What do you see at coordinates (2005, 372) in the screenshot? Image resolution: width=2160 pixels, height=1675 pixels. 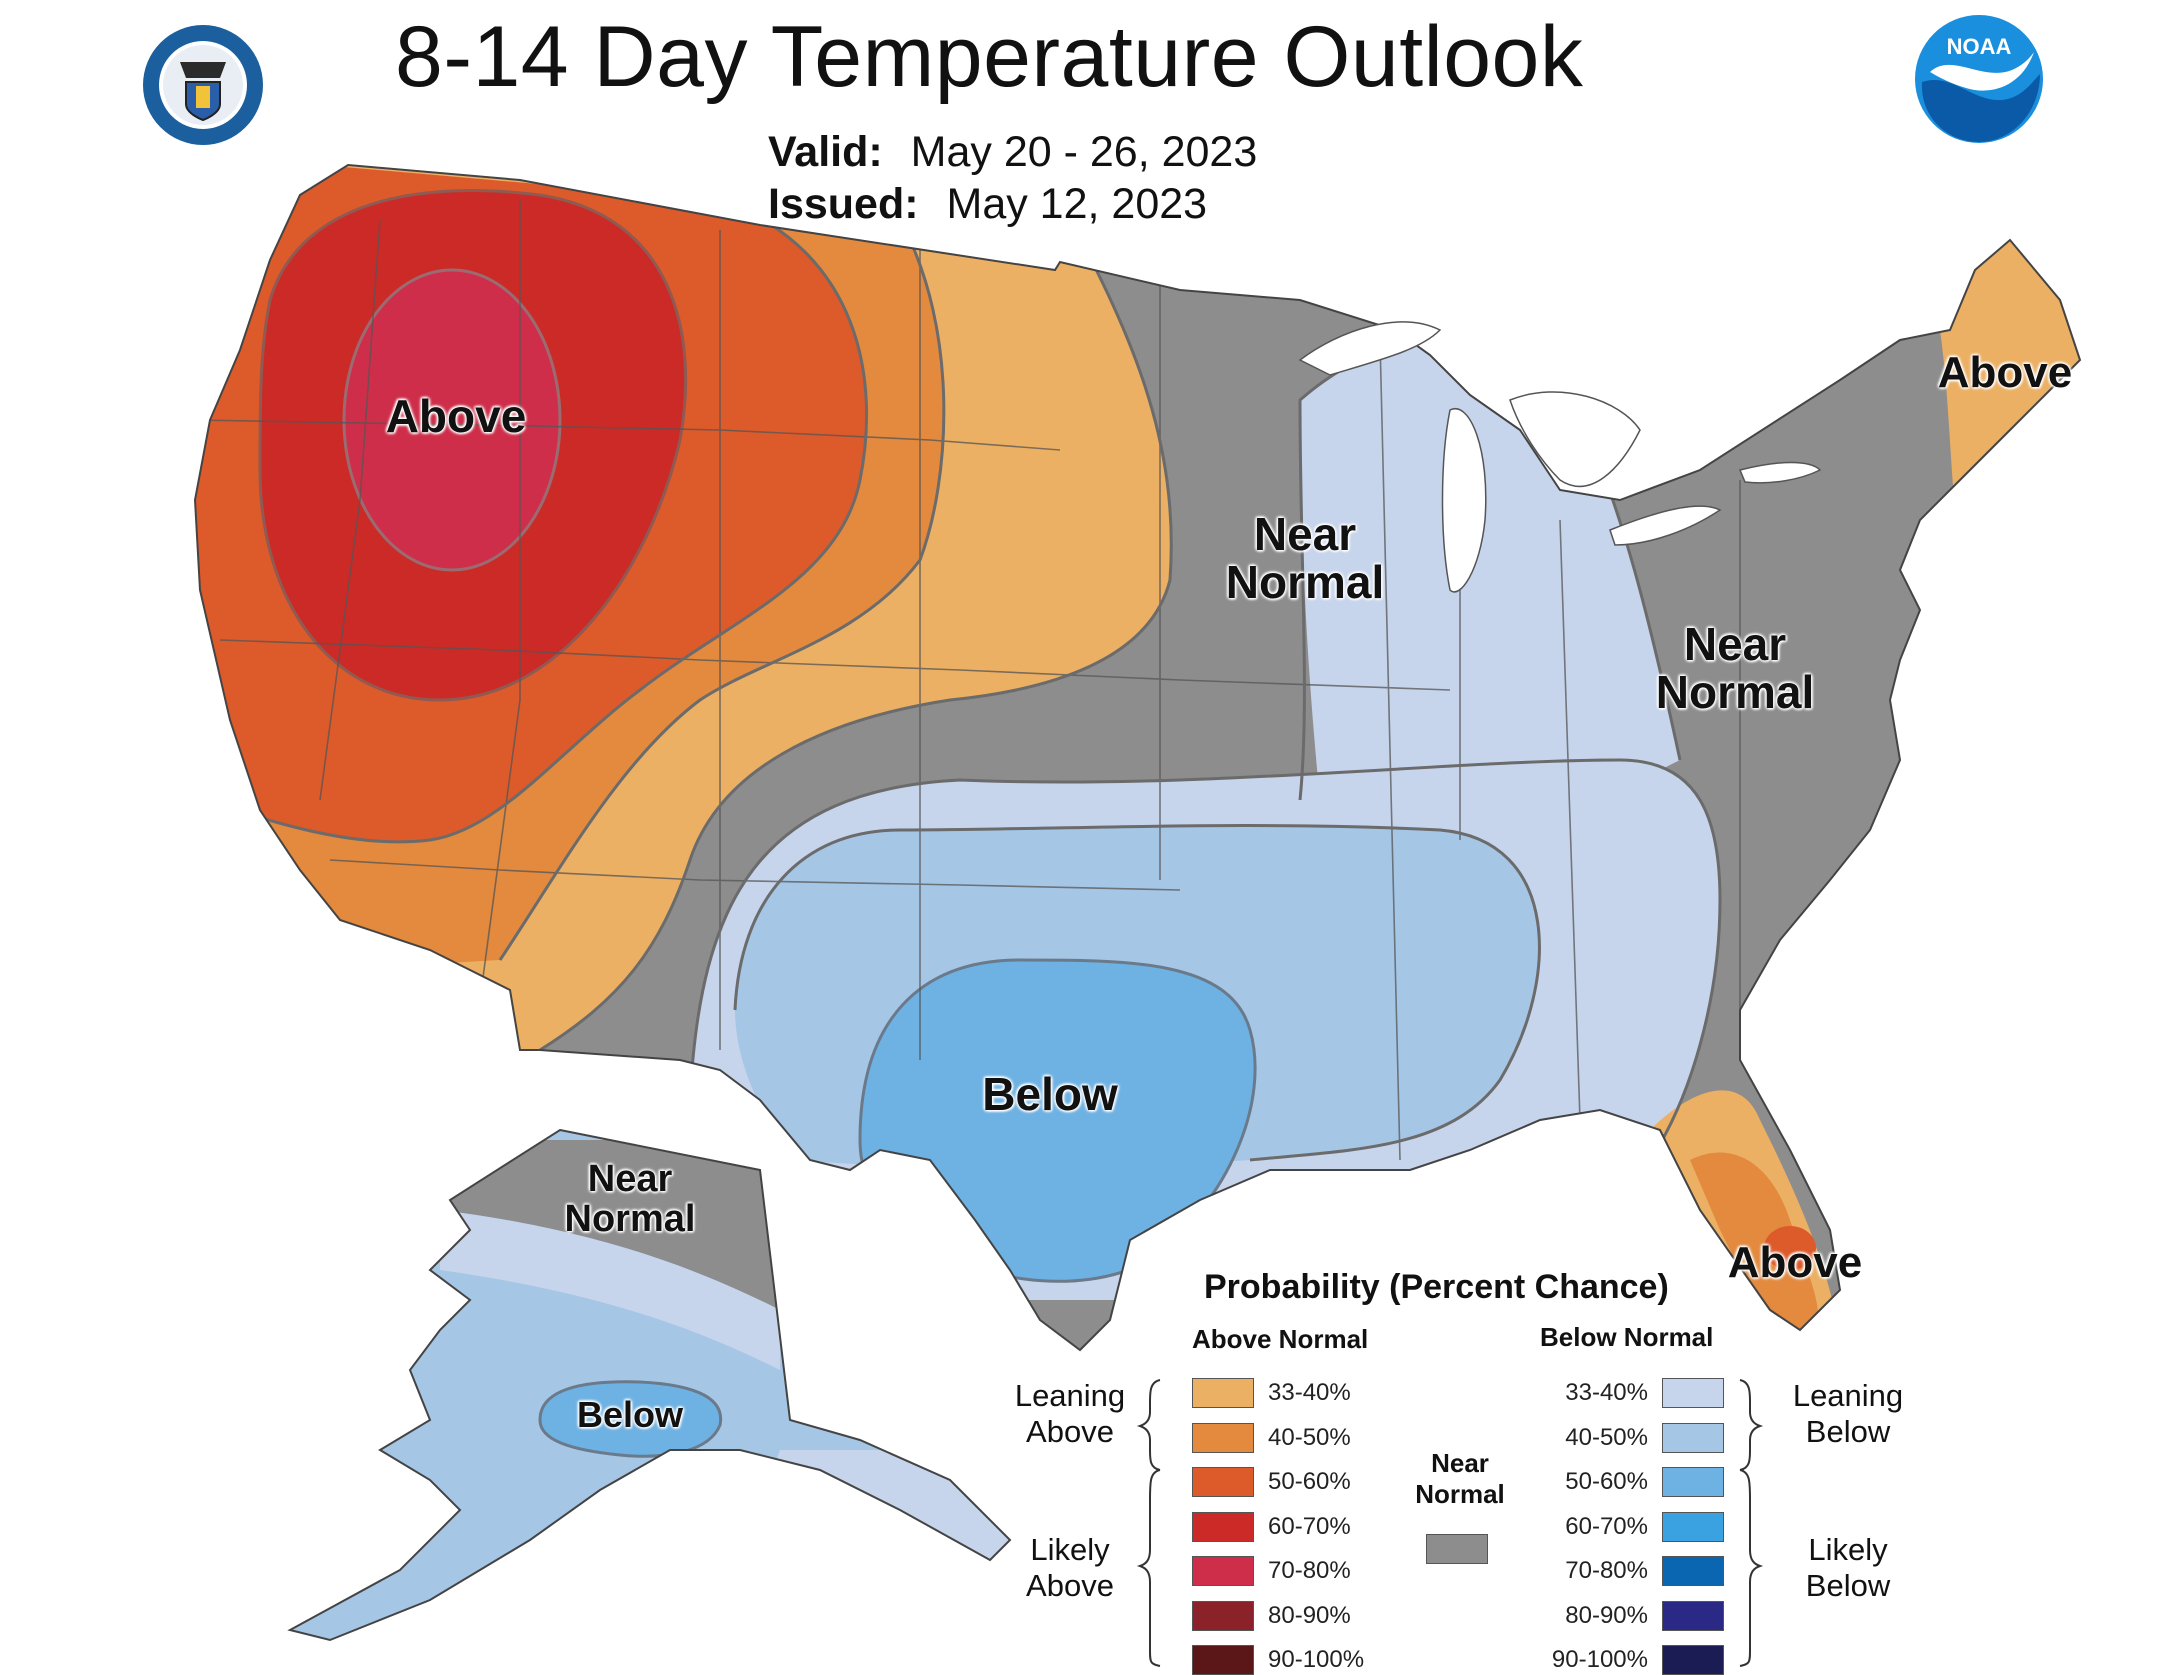 I see `region-label-above-maine: Above` at bounding box center [2005, 372].